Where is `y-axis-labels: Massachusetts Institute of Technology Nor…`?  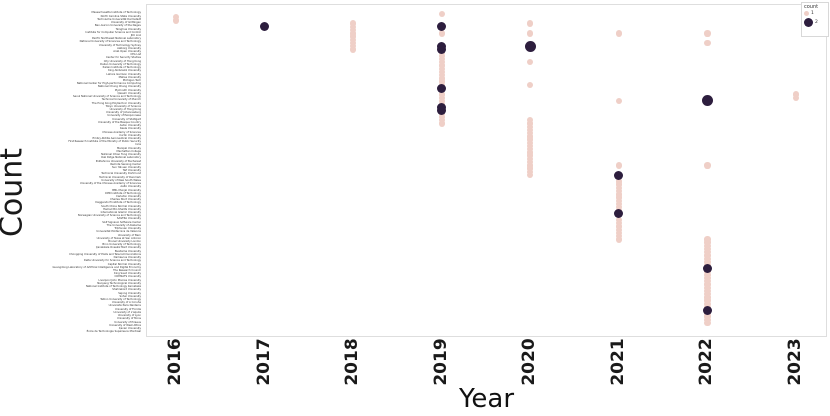 y-axis-labels: Massachusetts Institute of Technology Nor… is located at coordinates (71, 170).